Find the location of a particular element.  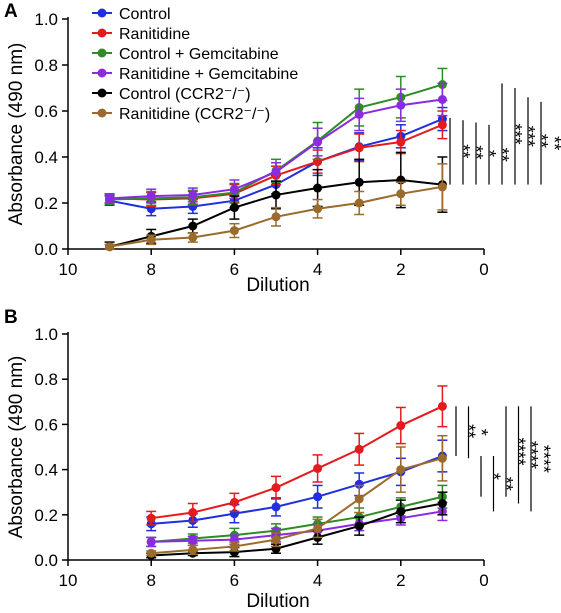

series-brown is located at coordinates (297, 496).